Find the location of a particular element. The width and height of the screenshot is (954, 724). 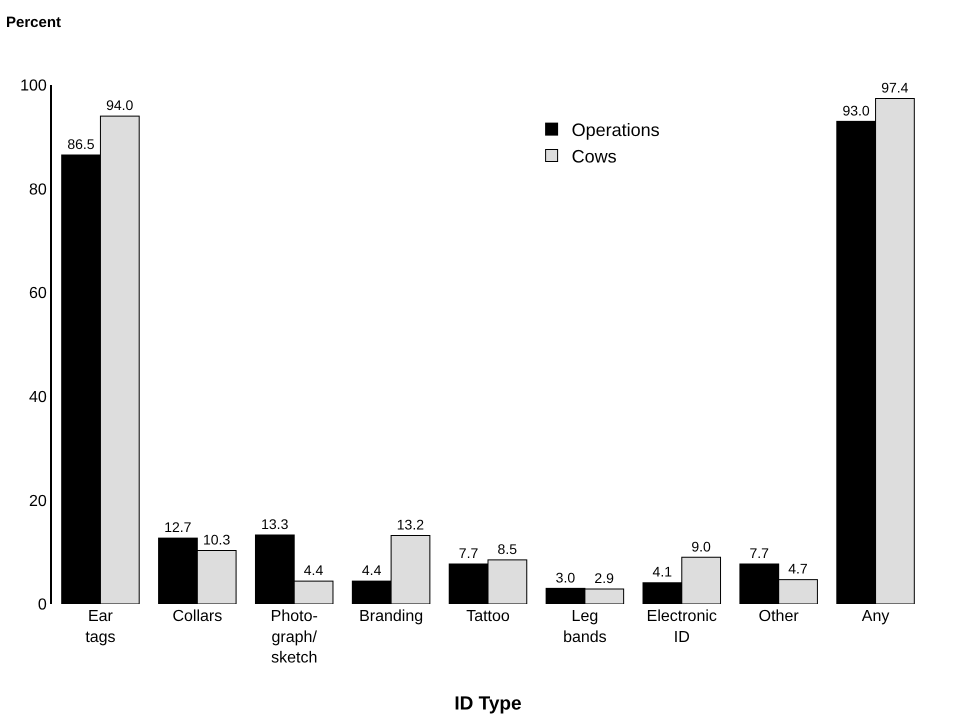

y-axis-title: Percent is located at coordinates (34, 22).